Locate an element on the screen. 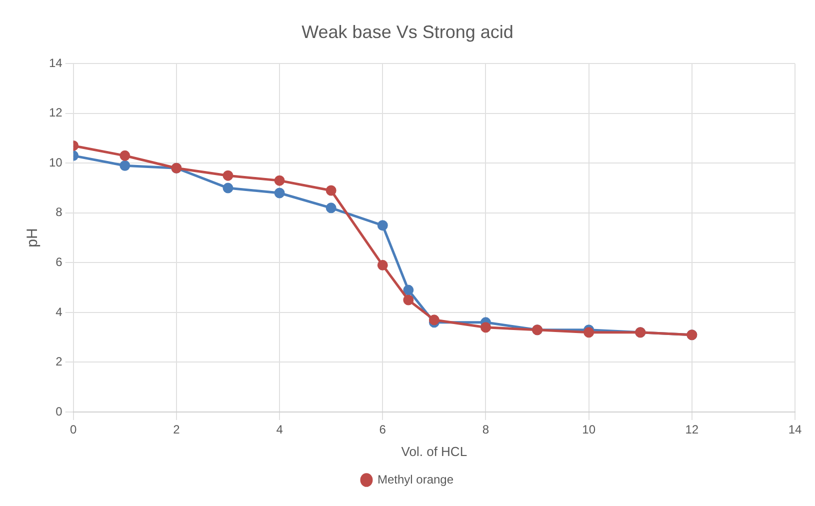 The width and height of the screenshot is (815, 506). x-tick-label: 14 is located at coordinates (795, 429).